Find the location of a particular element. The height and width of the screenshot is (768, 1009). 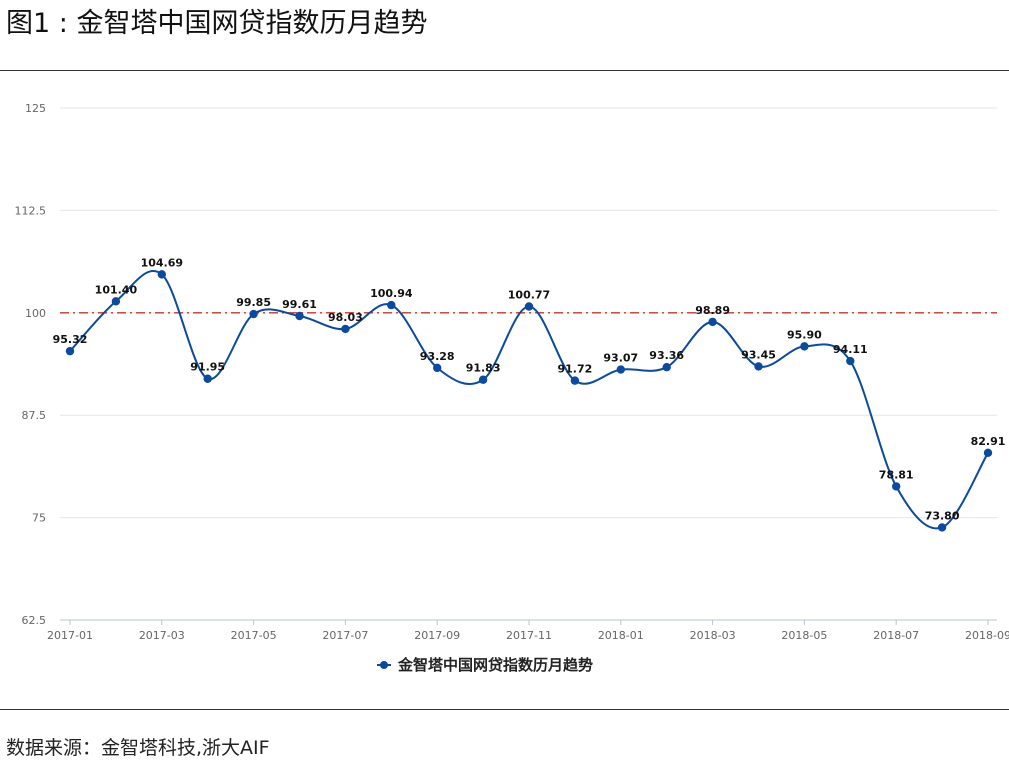

y-tick-label: 125 is located at coordinates (35, 108).